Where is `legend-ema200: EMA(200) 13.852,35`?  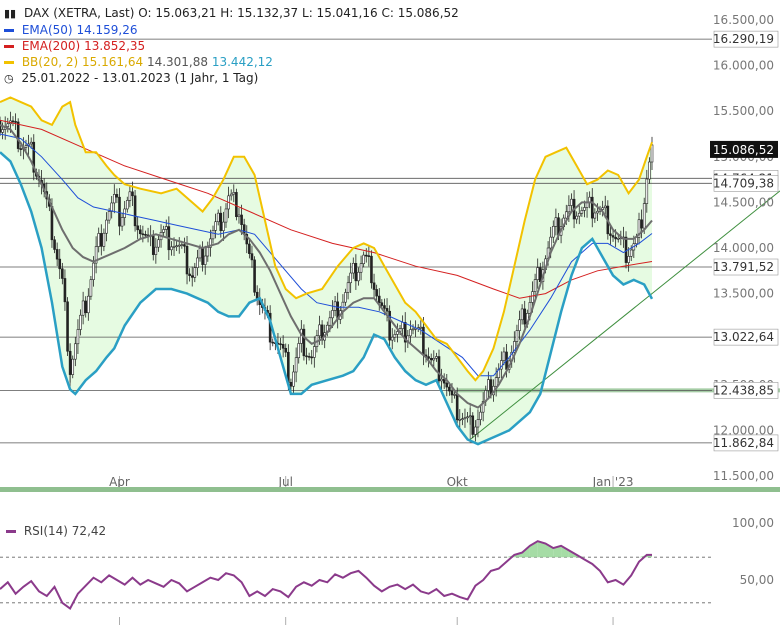
legend-ema200: EMA(200) 13.852,35 is located at coordinates (231, 46).